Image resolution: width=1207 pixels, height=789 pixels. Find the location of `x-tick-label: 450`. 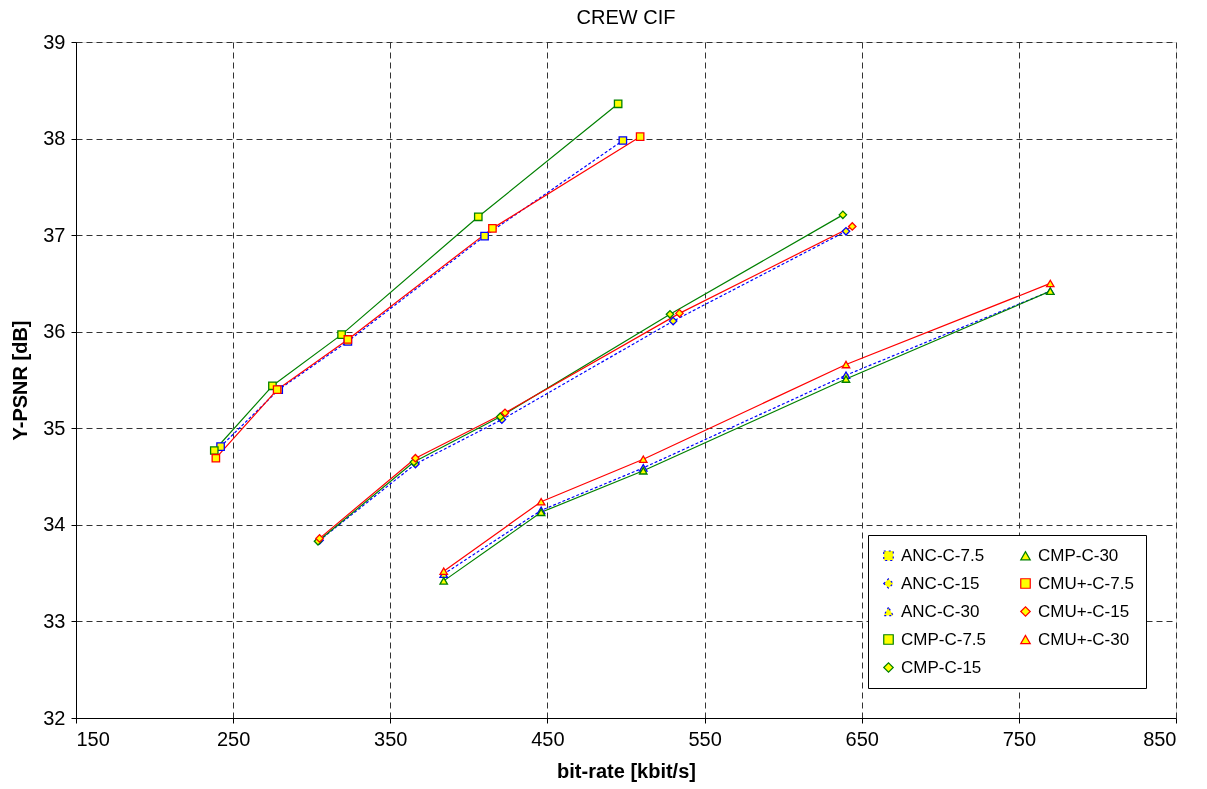

x-tick-label: 450 is located at coordinates (548, 738).